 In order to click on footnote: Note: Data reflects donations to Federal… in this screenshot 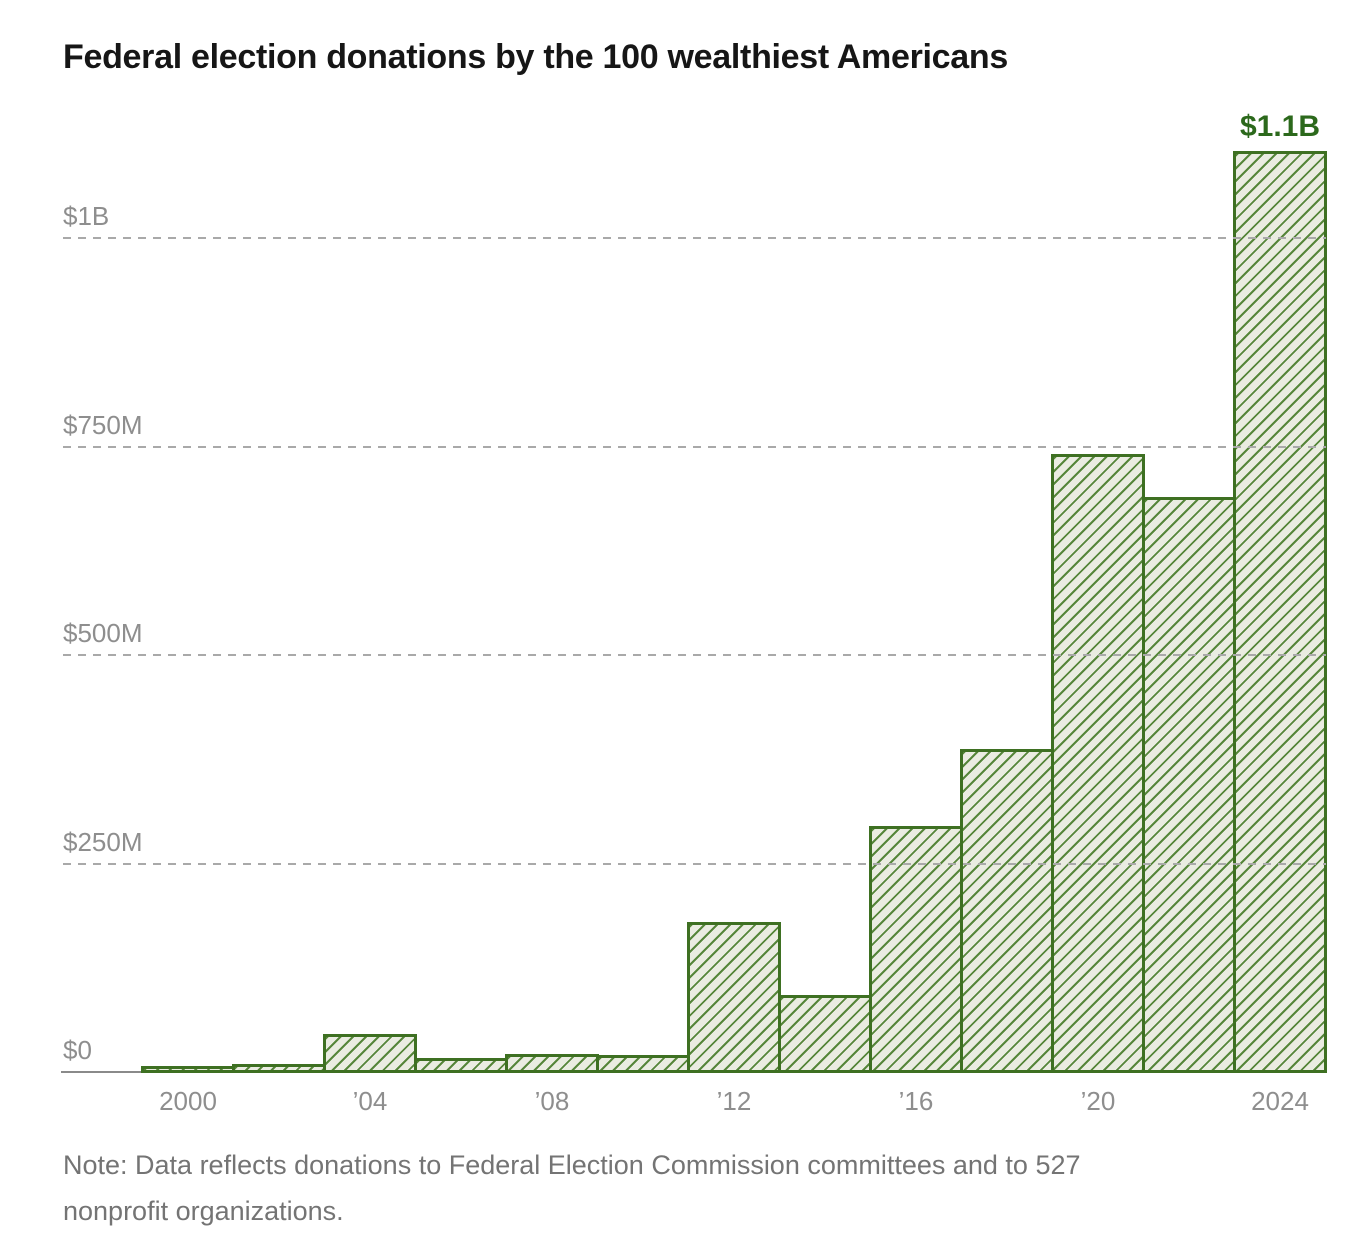, I will do `click(572, 1188)`.